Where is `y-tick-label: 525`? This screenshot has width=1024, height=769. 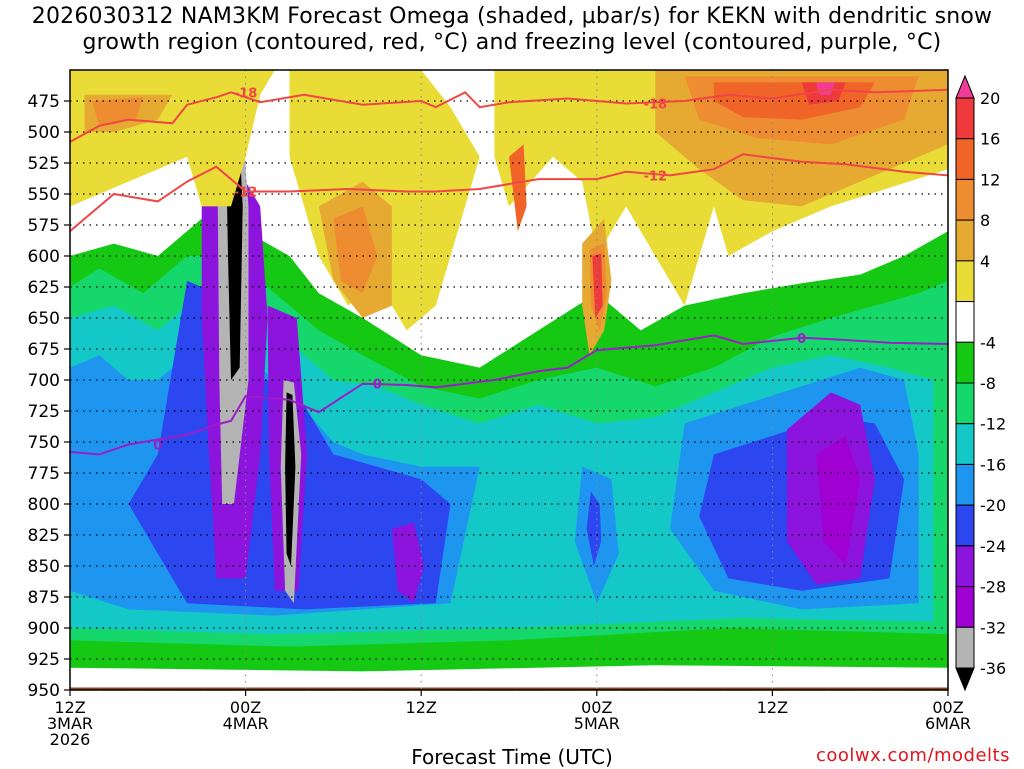
y-tick-label: 525 is located at coordinates (44, 164).